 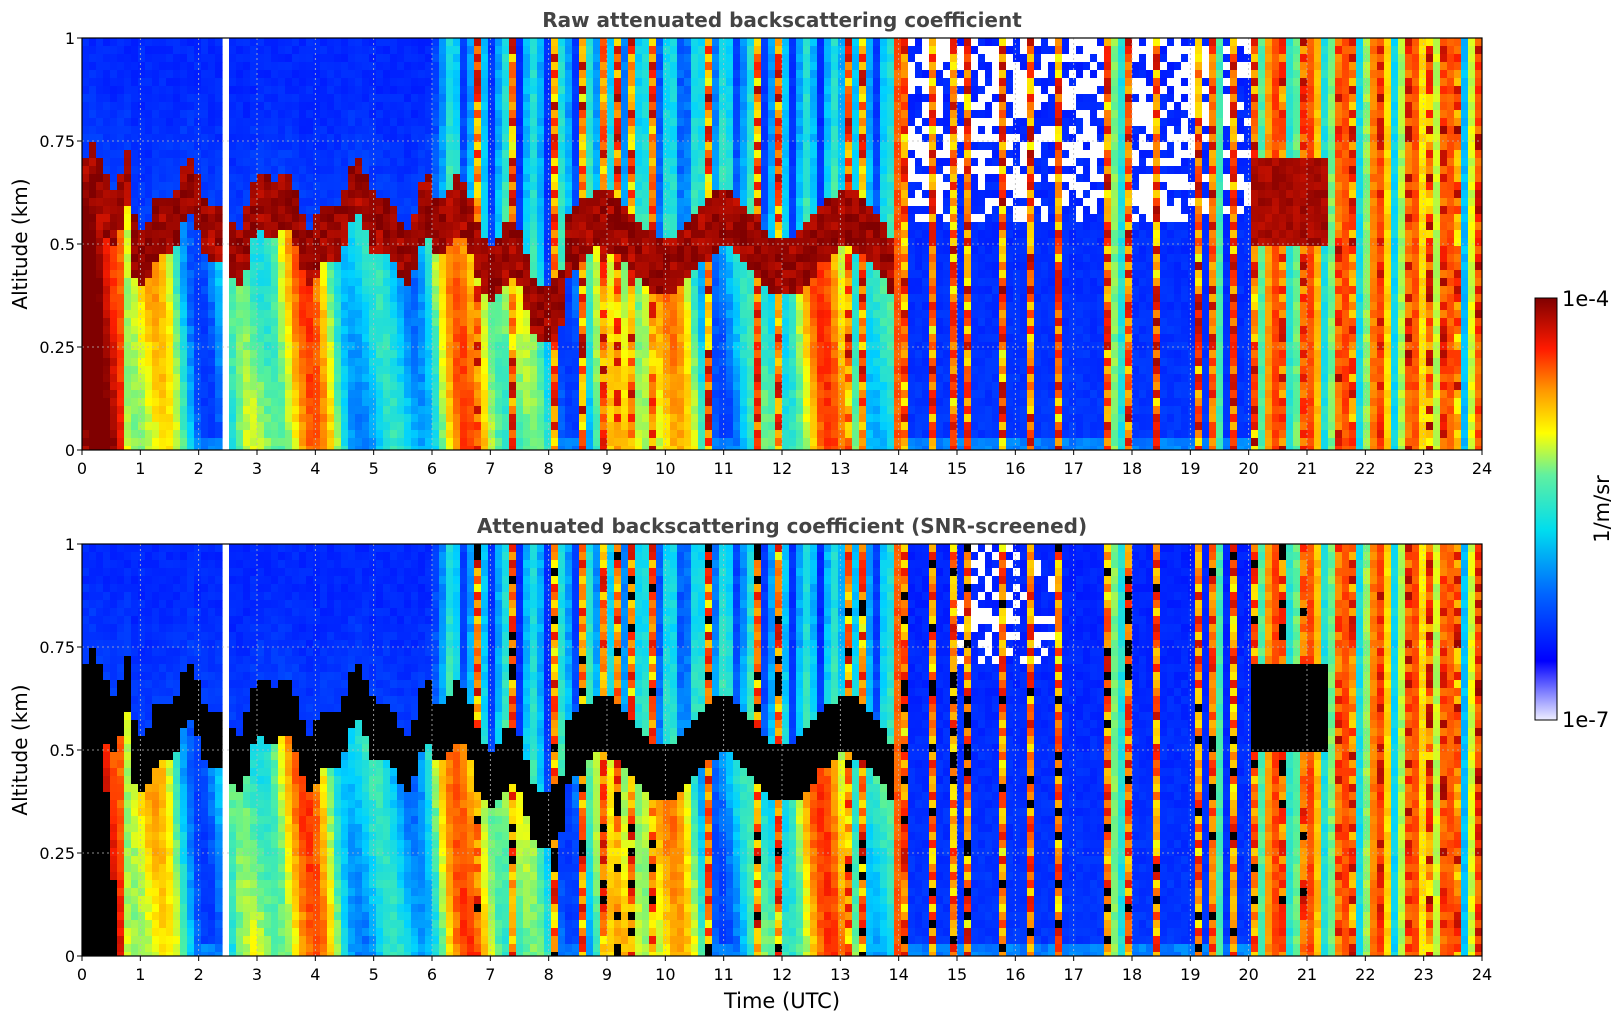 I want to click on colorbar-unit-label: 1/m/sr, so click(x=1602, y=509).